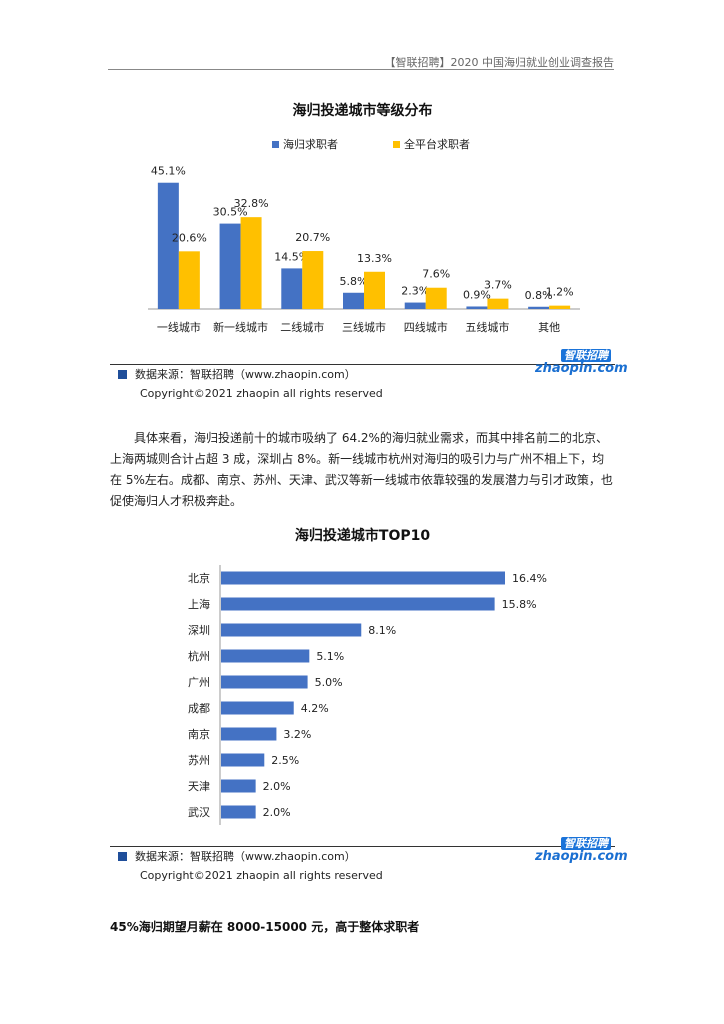  Describe the element at coordinates (436, 274) in the screenshot. I see `data-label: 7.6%` at that location.